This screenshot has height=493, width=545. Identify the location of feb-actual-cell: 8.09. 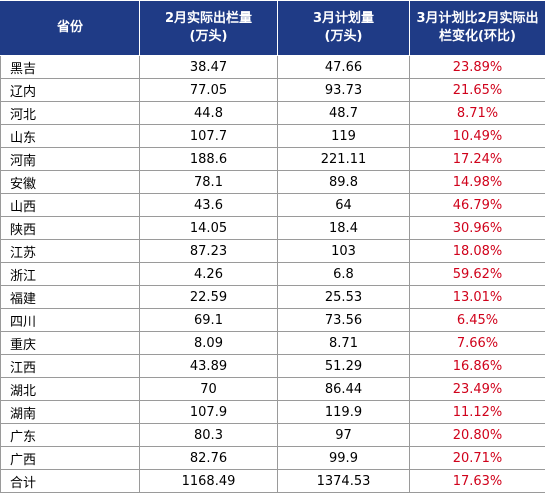
(209, 343).